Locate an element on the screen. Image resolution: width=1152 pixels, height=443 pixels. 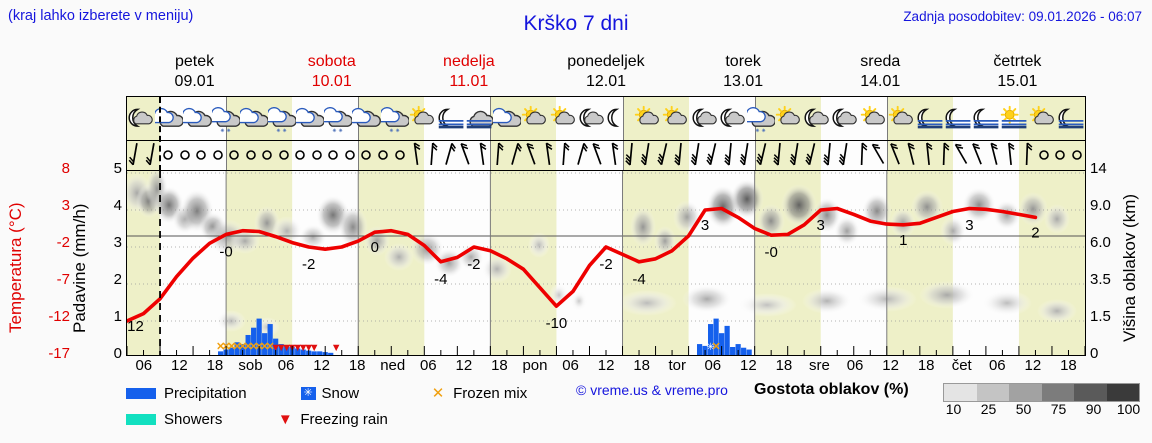
x-axis-label-5: 12 is located at coordinates (321, 365).